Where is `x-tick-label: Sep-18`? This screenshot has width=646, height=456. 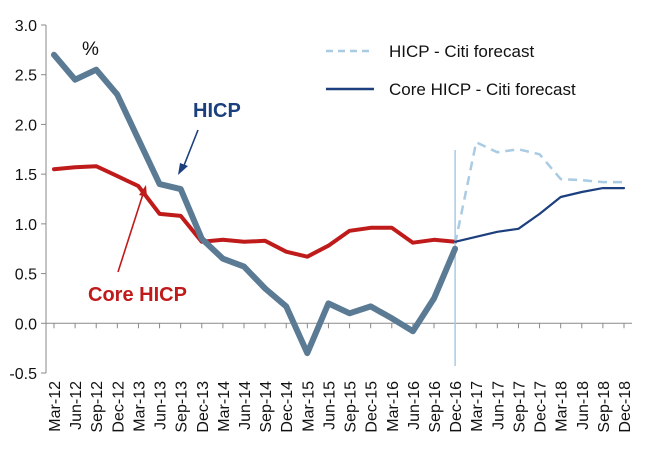 x-tick-label: Sep-18 is located at coordinates (604, 407).